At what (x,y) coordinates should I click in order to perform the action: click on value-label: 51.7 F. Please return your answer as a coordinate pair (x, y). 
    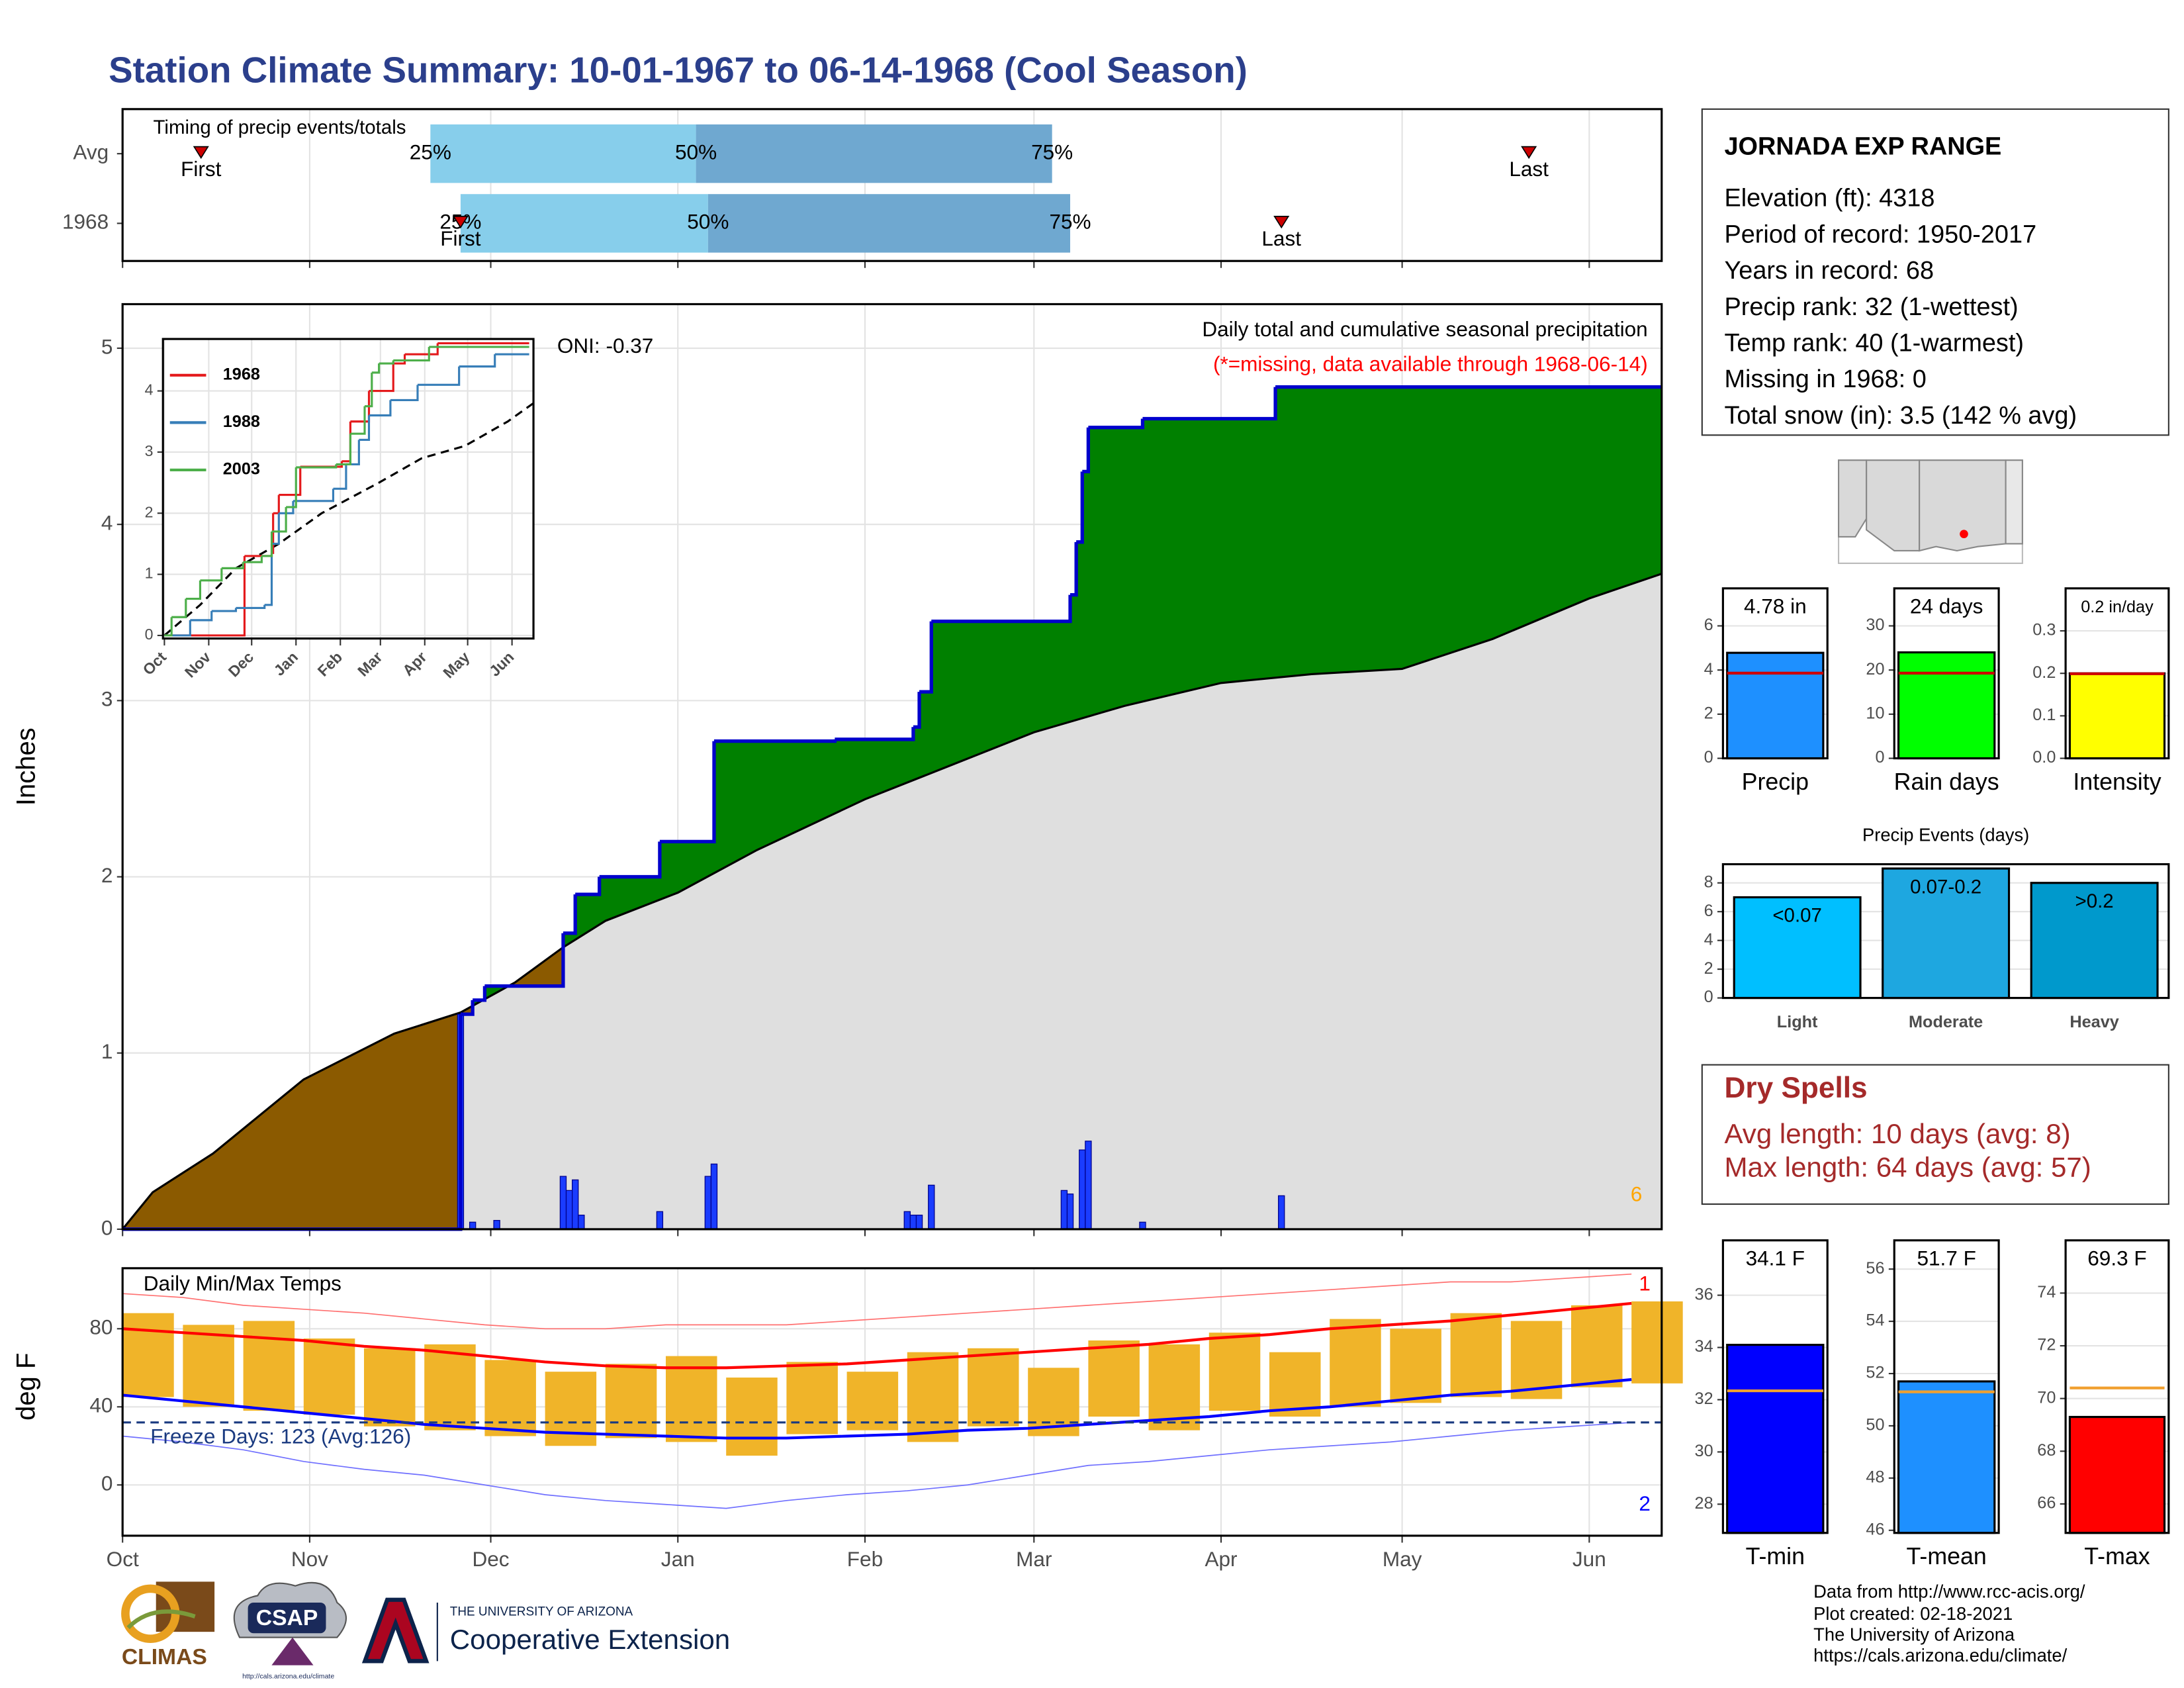
    Looking at the image, I should click on (1946, 1258).